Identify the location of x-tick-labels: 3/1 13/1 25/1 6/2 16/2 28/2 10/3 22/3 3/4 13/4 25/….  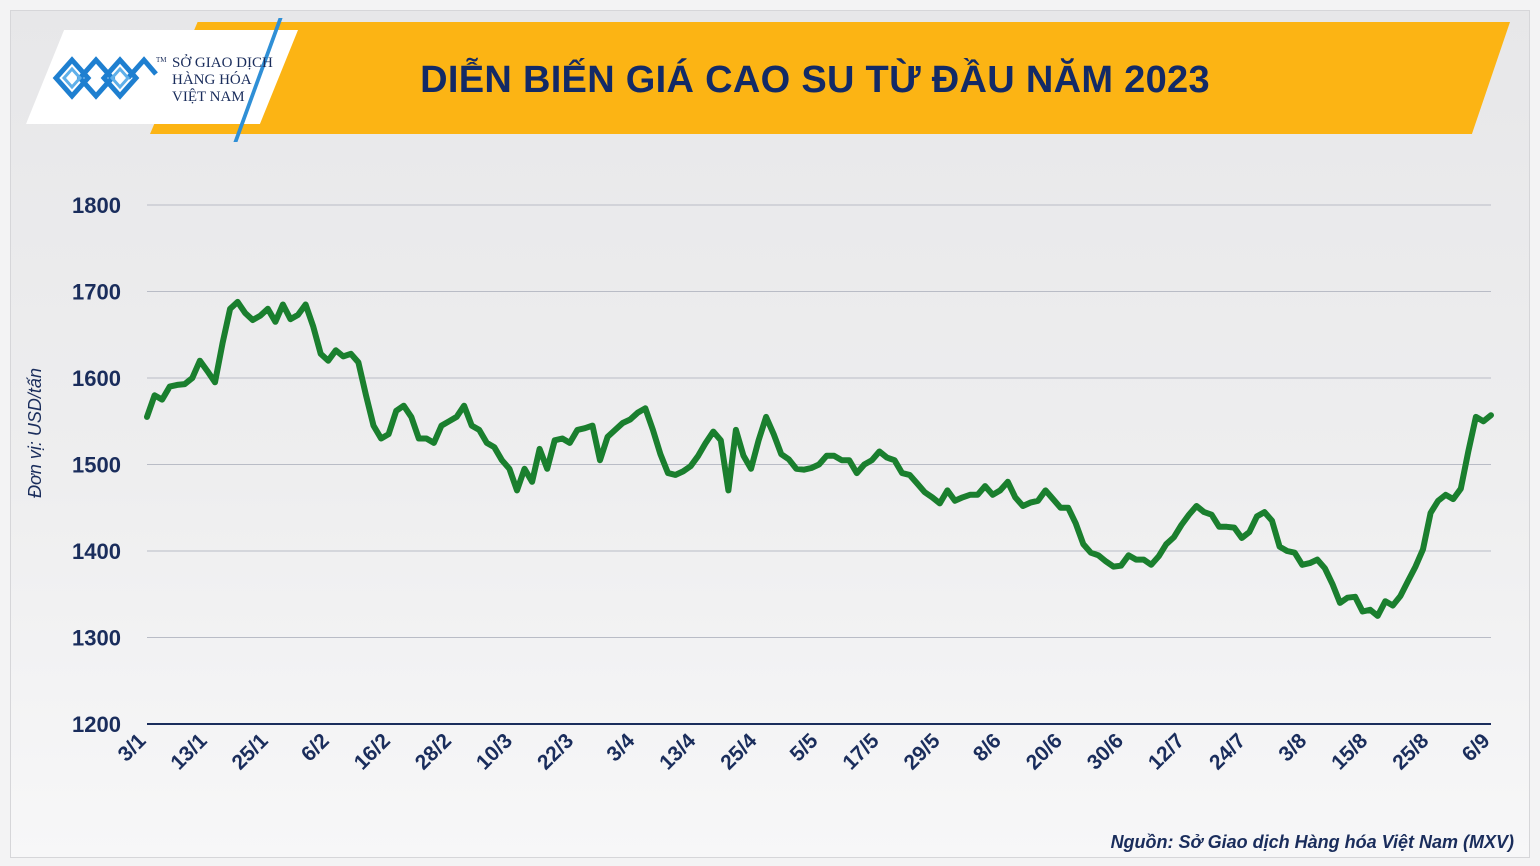
(804, 751).